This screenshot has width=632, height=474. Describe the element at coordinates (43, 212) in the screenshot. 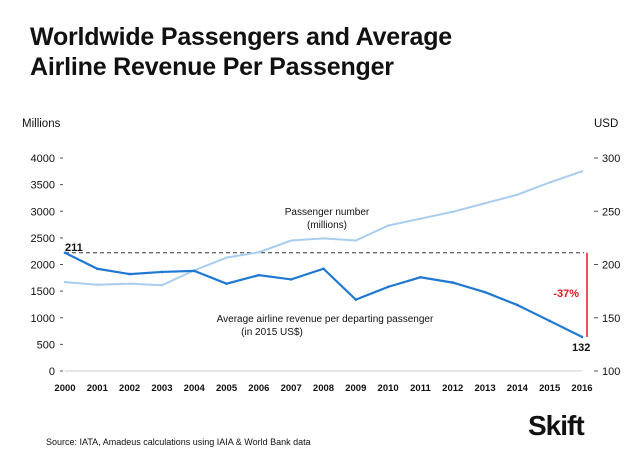

I see `left-tick-label: 3000` at that location.